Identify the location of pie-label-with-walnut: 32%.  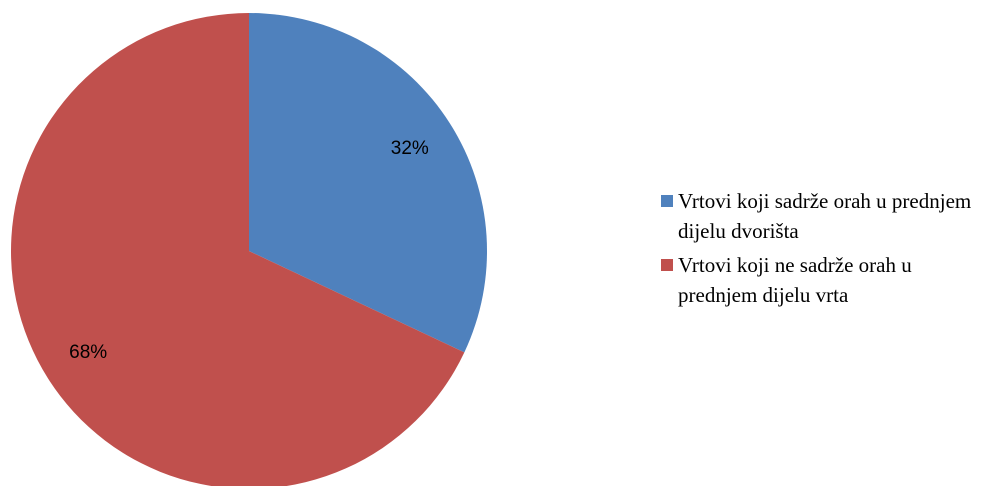
(410, 148).